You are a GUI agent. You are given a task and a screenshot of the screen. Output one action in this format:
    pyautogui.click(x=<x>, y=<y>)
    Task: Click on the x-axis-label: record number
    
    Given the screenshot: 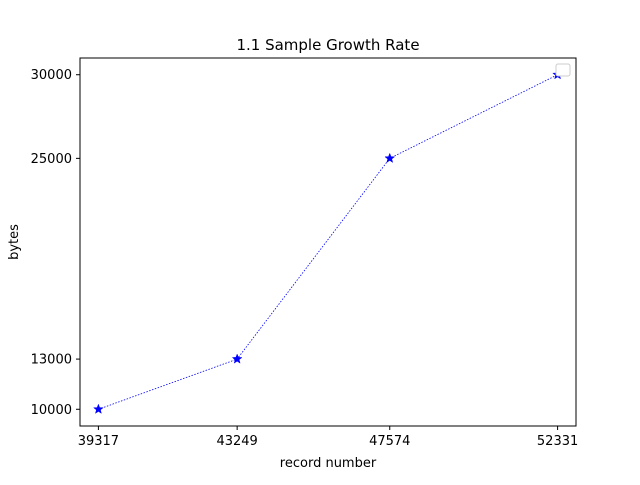 What is the action you would take?
    pyautogui.click(x=328, y=463)
    